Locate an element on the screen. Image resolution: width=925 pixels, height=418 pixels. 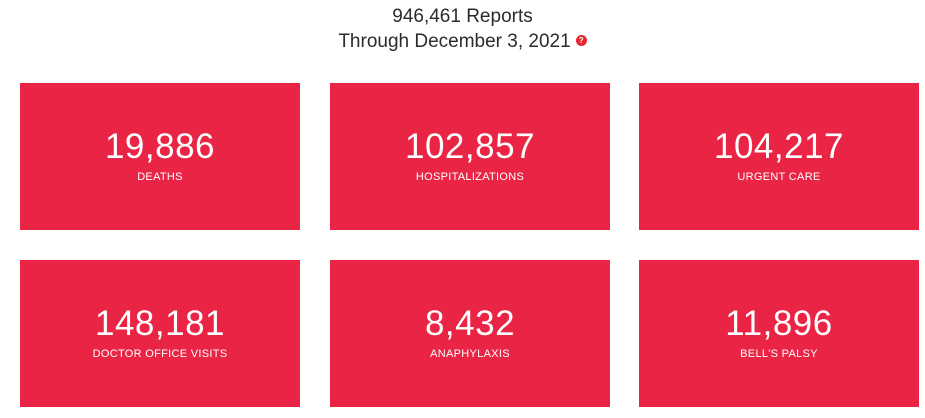
stat-label: DEATHS is located at coordinates (160, 177).